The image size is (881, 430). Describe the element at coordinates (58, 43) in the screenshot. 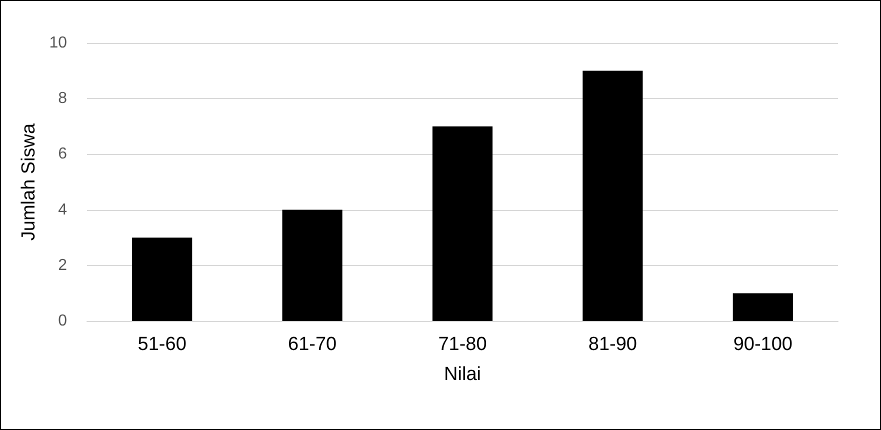

I see `y-tick-label: 10` at that location.